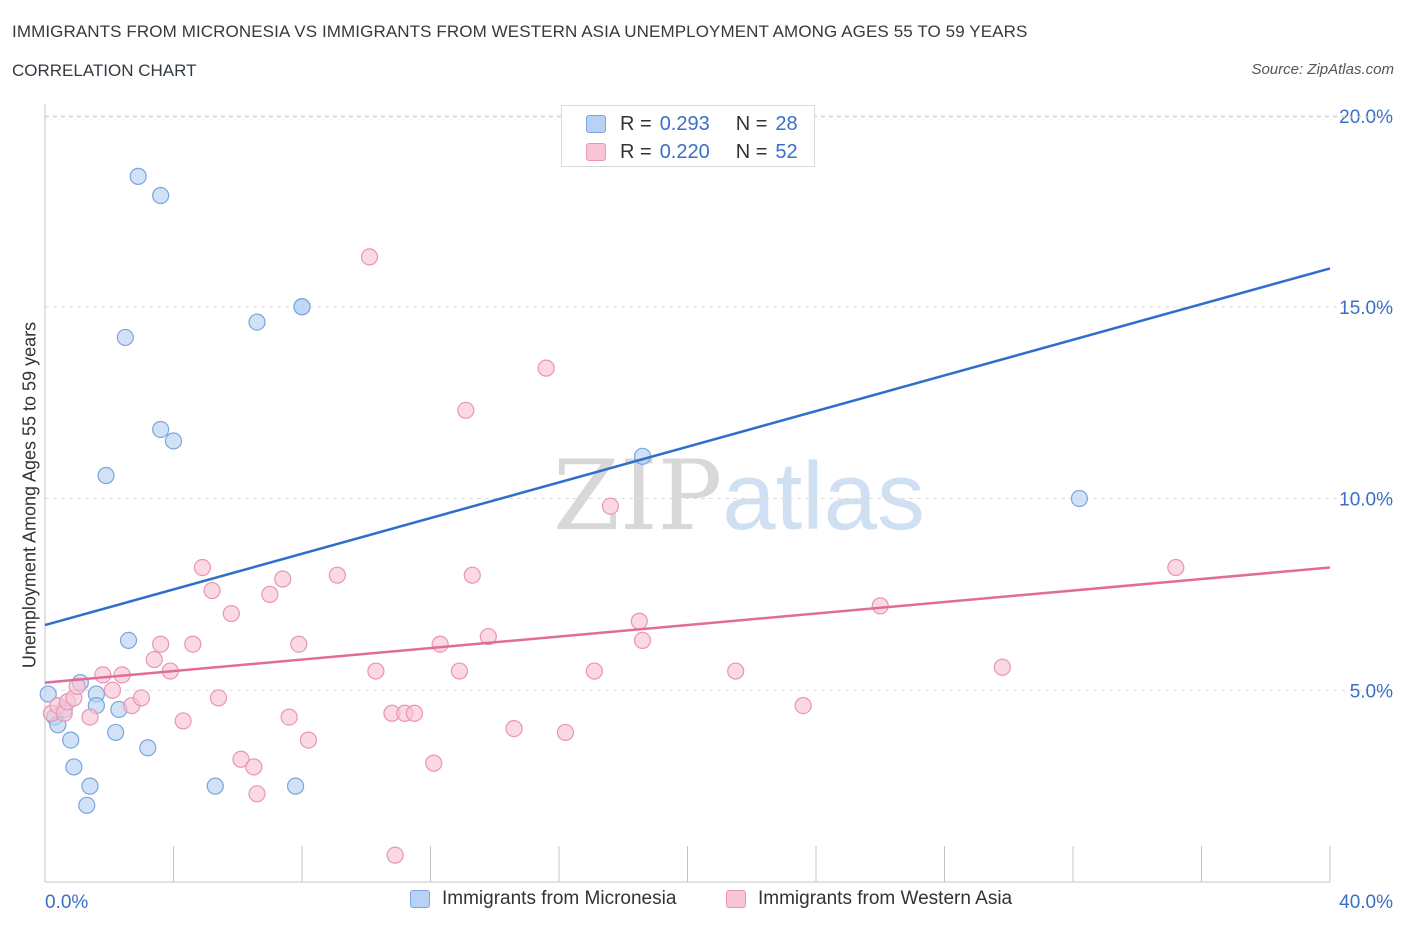 The width and height of the screenshot is (1406, 930). What do you see at coordinates (684, 151) in the screenshot?
I see `r-value: 0.220` at bounding box center [684, 151].